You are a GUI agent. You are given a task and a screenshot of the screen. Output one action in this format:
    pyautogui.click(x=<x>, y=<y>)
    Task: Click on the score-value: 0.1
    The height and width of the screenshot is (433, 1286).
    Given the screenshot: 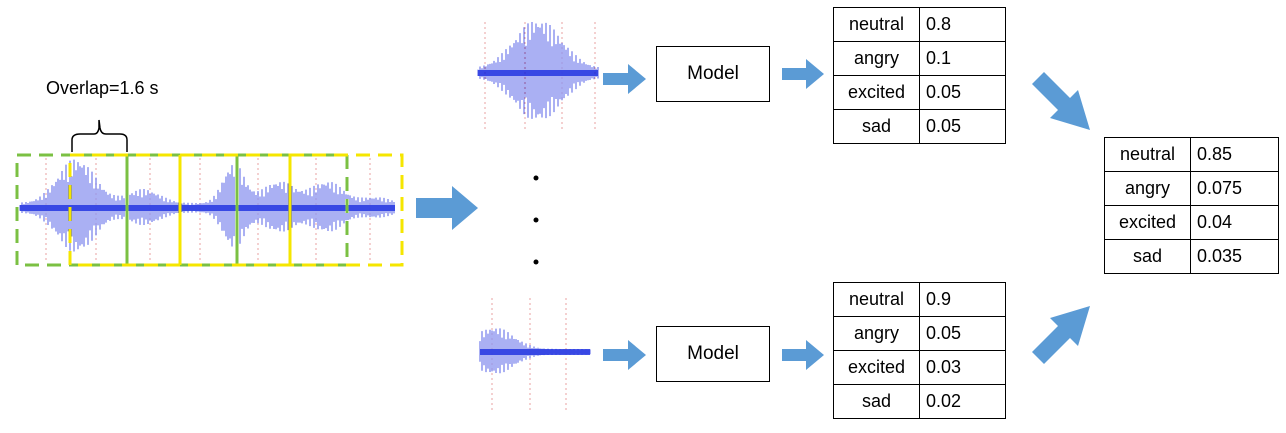 What is the action you would take?
    pyautogui.click(x=962, y=58)
    